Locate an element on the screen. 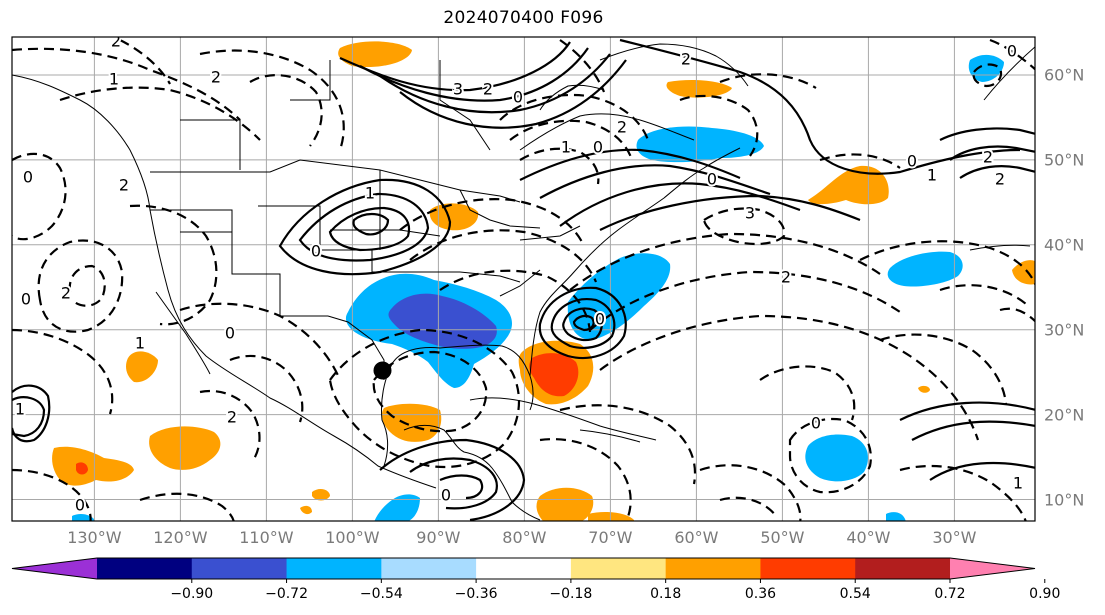 Image resolution: width=1105 pixels, height=615 pixels. latitude-label: 30°N is located at coordinates (1064, 330).